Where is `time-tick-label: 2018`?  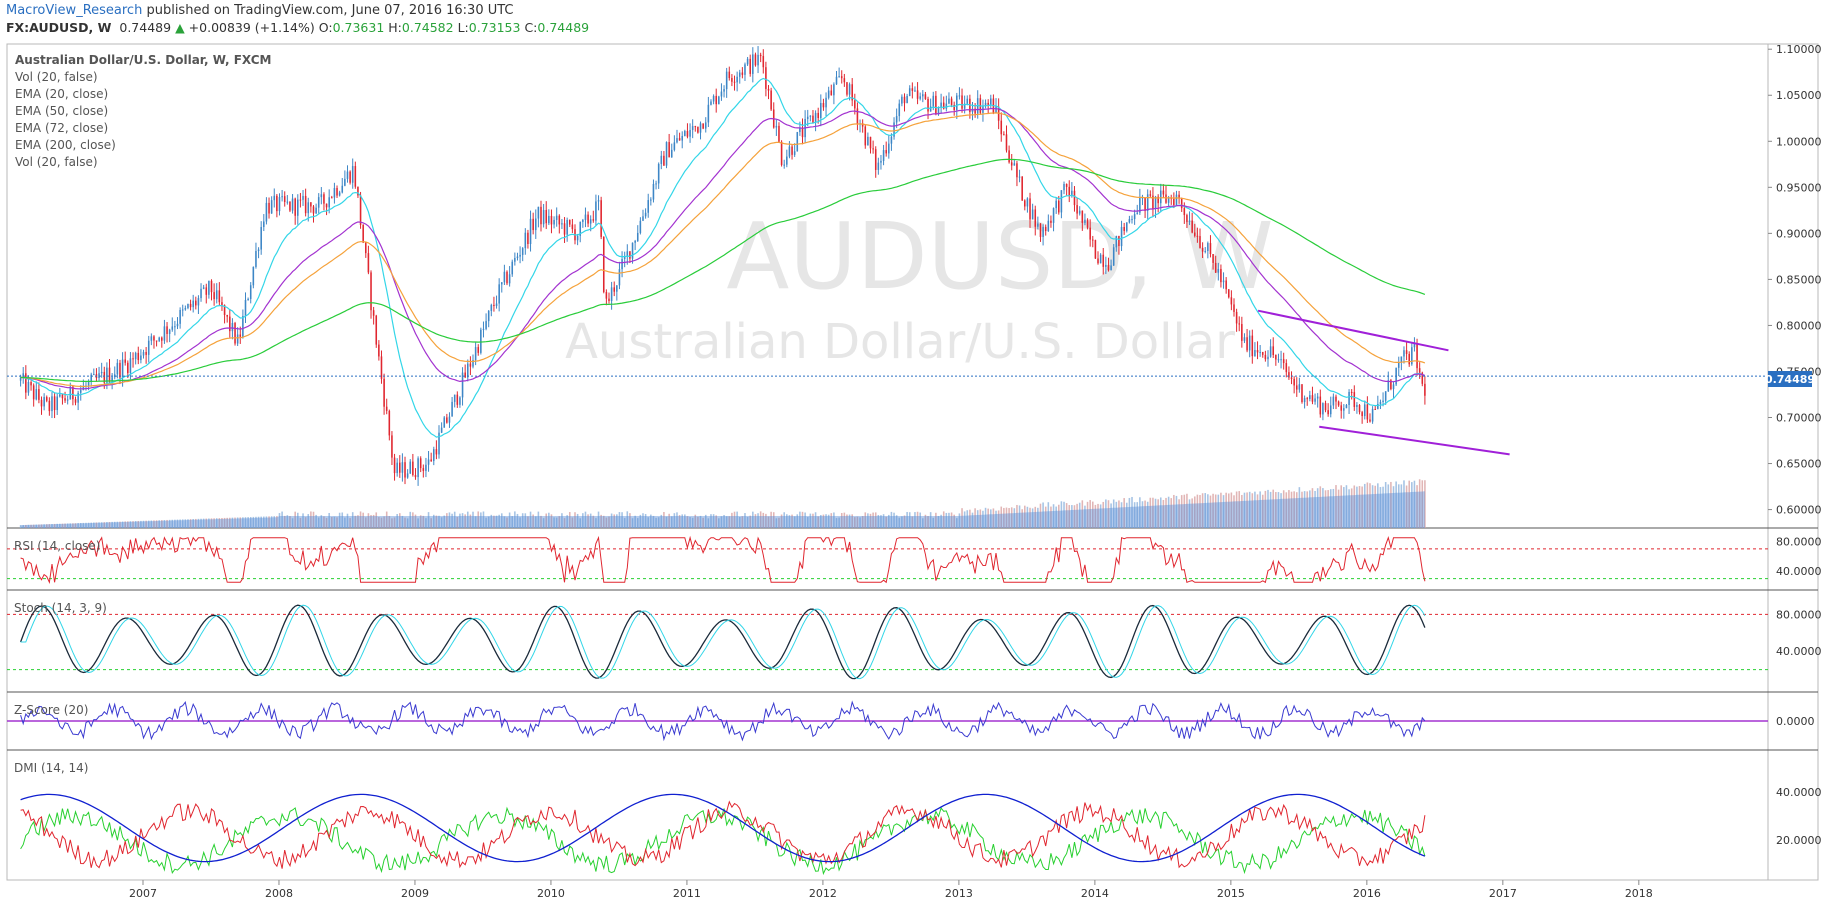 time-tick-label: 2018 is located at coordinates (1639, 893).